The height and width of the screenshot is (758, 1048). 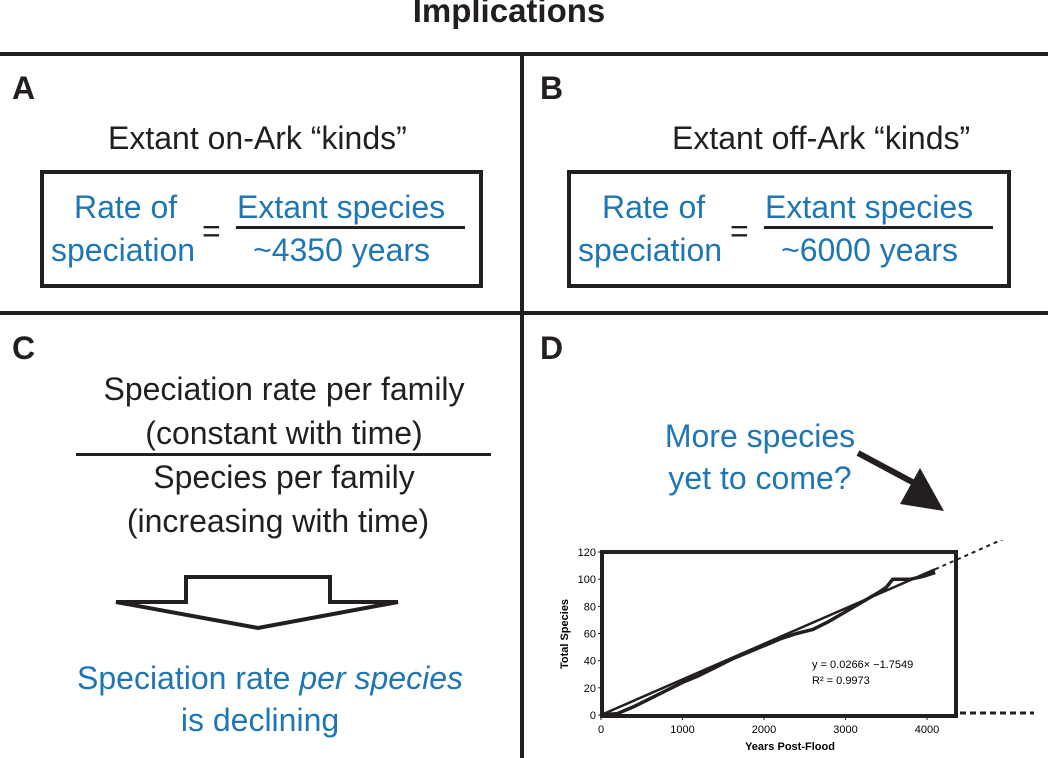 What do you see at coordinates (509, 14) in the screenshot?
I see `page-title: Implications` at bounding box center [509, 14].